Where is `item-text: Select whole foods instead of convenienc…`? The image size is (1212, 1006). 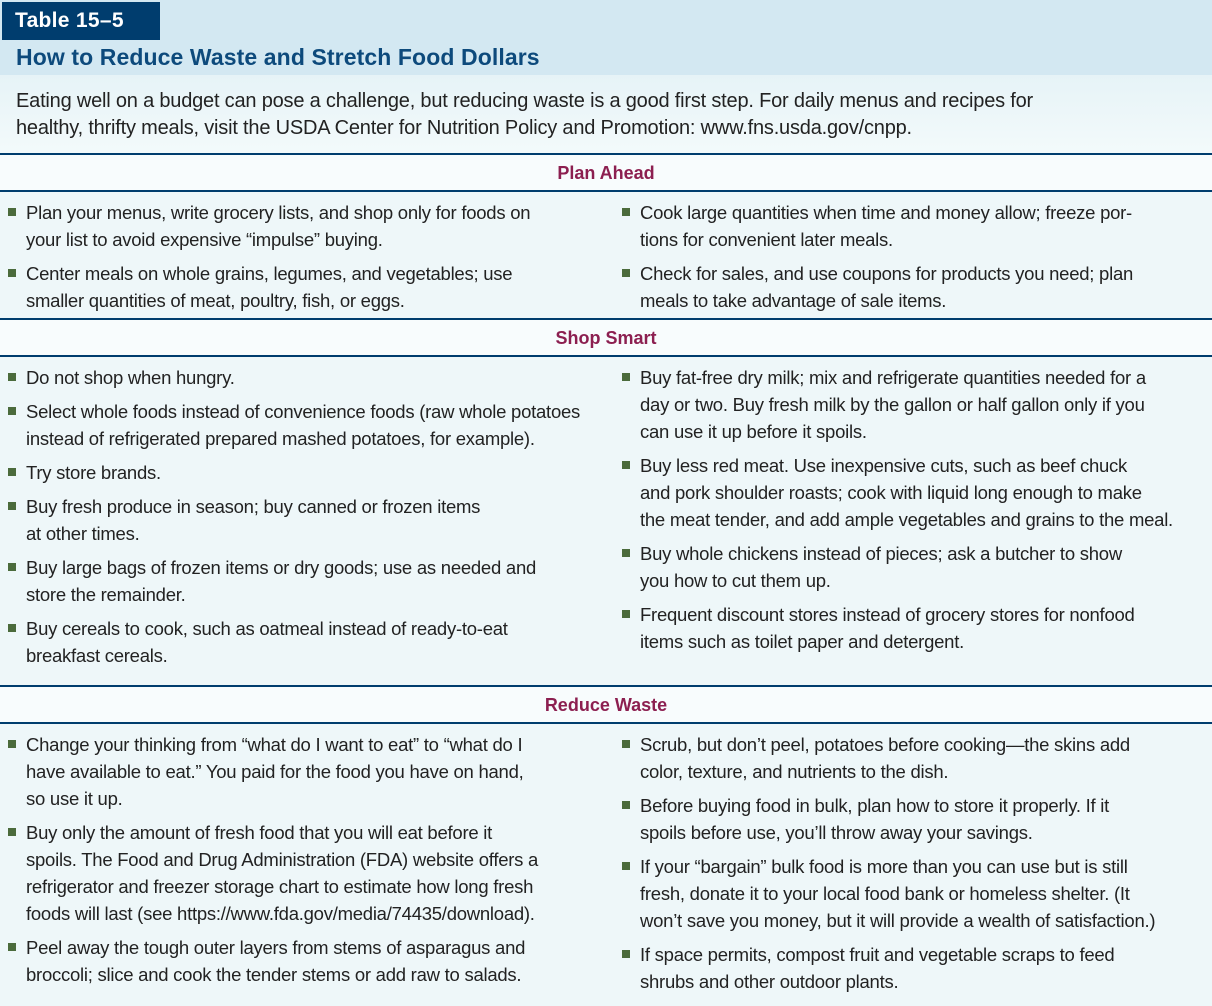
item-text: Select whole foods instead of convenienc… is located at coordinates (303, 425).